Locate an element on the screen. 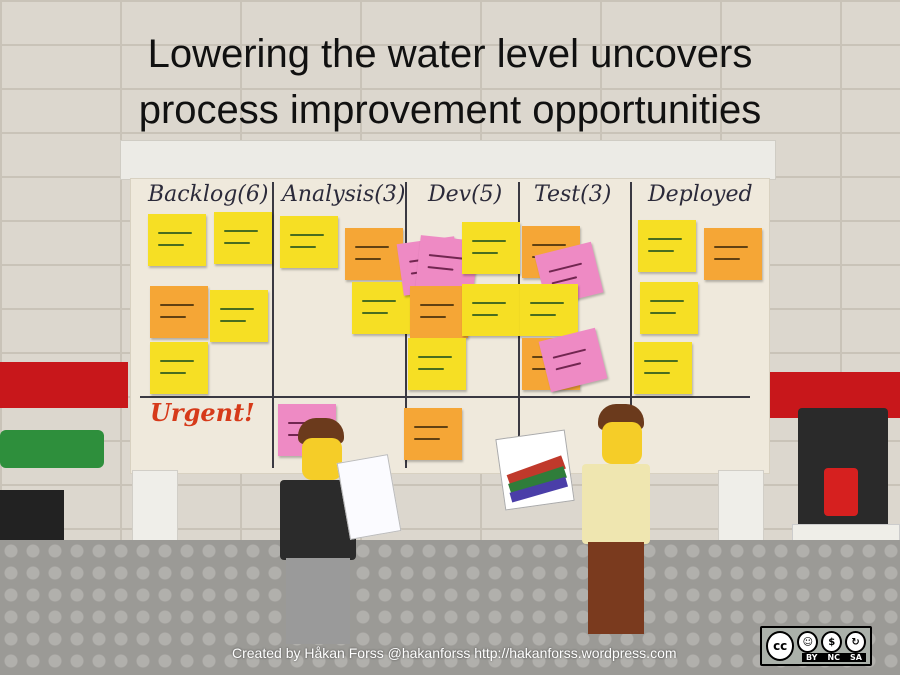 This screenshot has width=900, height=675. handheld-chart-card is located at coordinates (535, 470).